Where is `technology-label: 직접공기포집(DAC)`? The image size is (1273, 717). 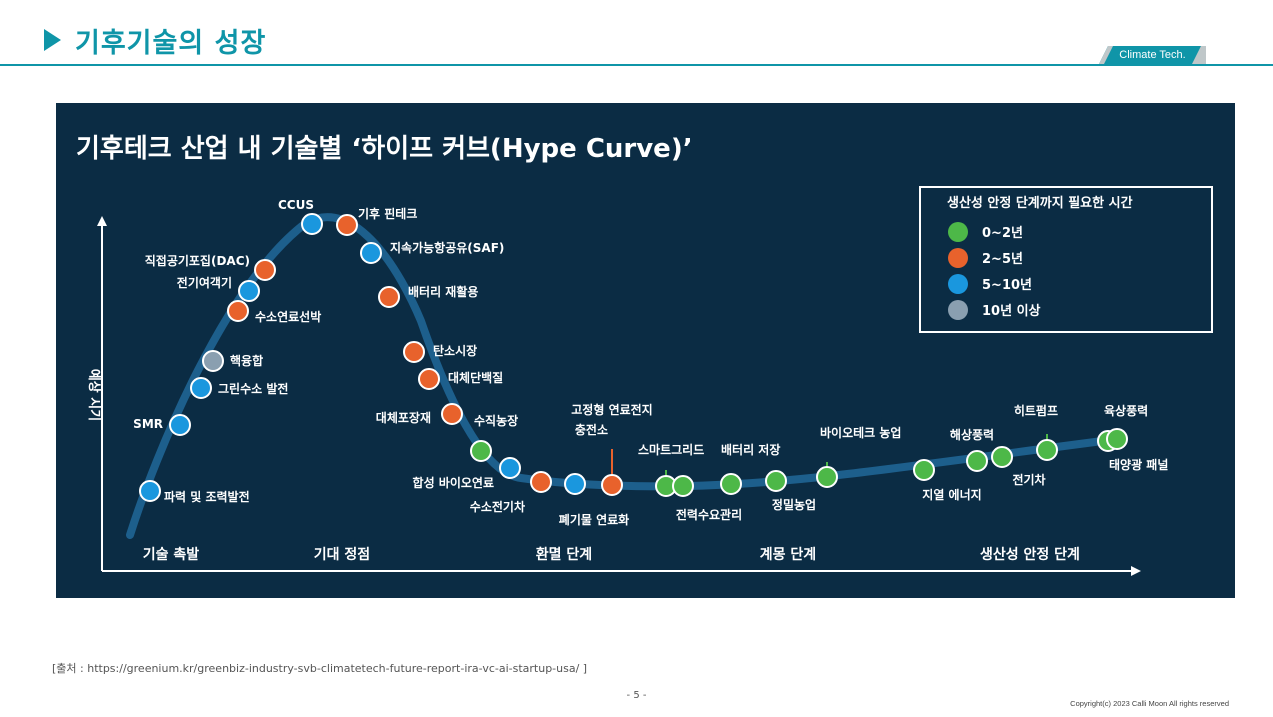
technology-label: 직접공기포집(DAC) is located at coordinates (197, 260).